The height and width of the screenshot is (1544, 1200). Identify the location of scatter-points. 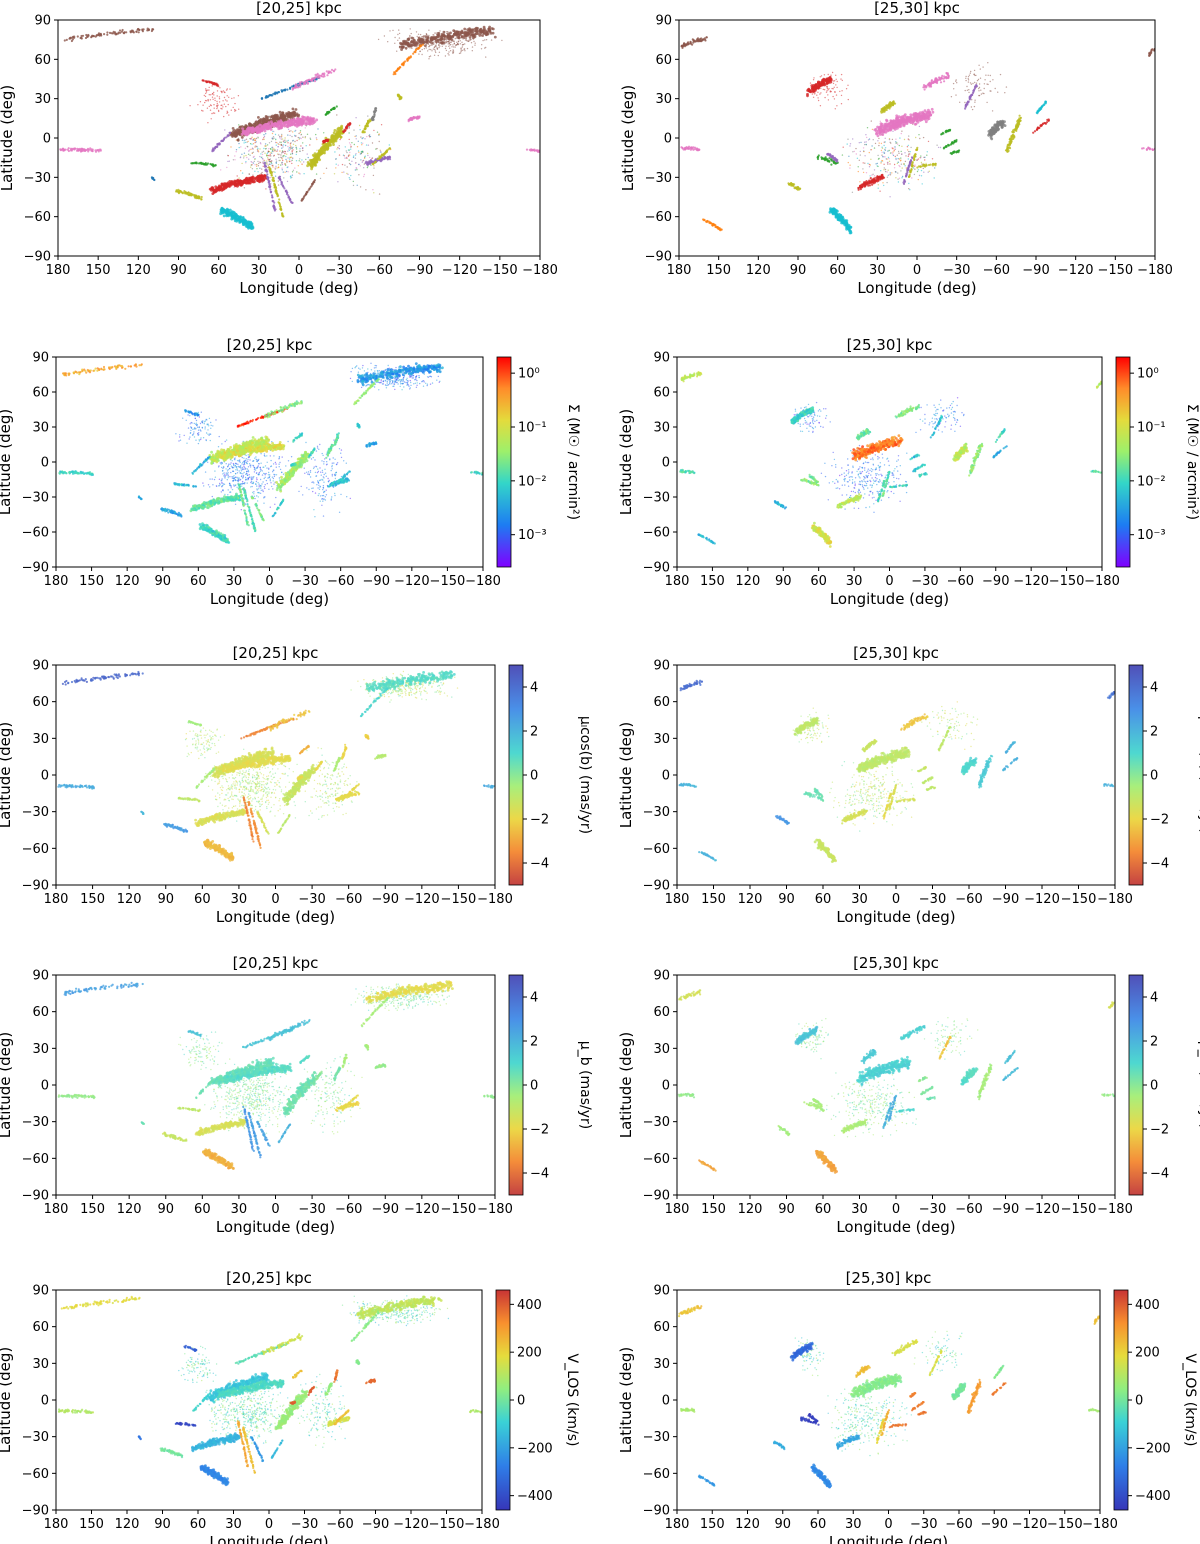
(299, 128).